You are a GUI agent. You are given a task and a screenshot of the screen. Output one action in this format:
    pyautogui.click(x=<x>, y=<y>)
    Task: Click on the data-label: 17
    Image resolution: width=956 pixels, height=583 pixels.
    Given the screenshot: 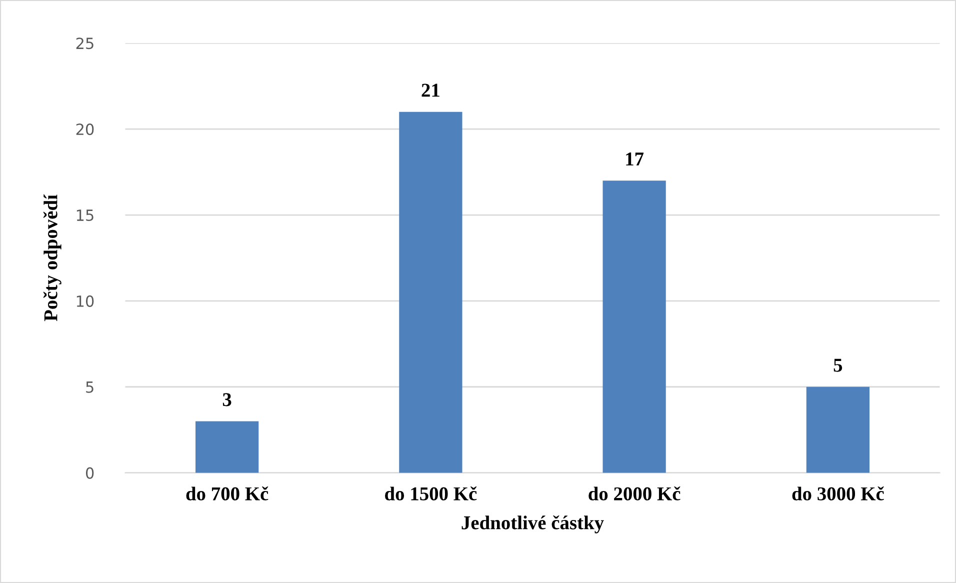 What is the action you would take?
    pyautogui.click(x=635, y=159)
    